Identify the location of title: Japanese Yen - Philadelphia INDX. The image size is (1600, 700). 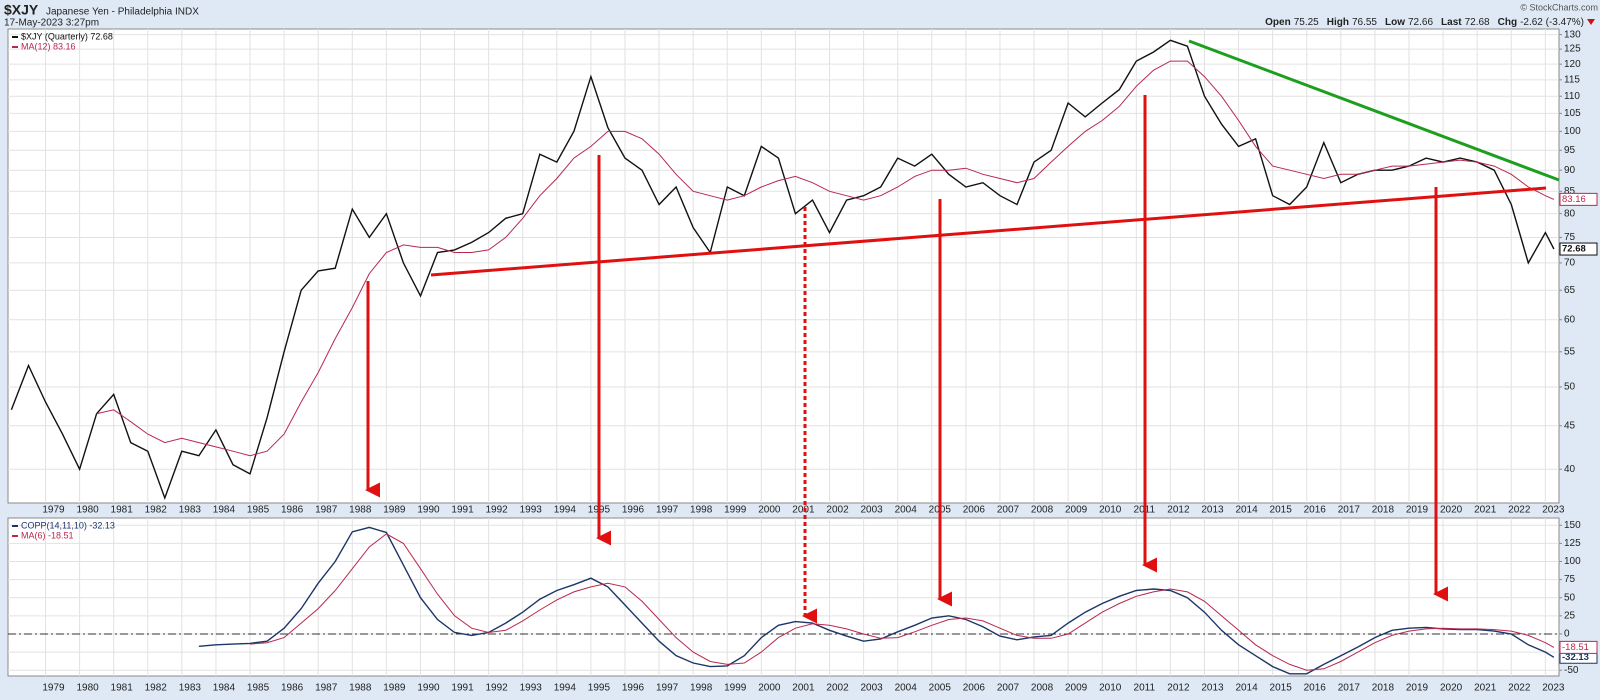
(122, 12).